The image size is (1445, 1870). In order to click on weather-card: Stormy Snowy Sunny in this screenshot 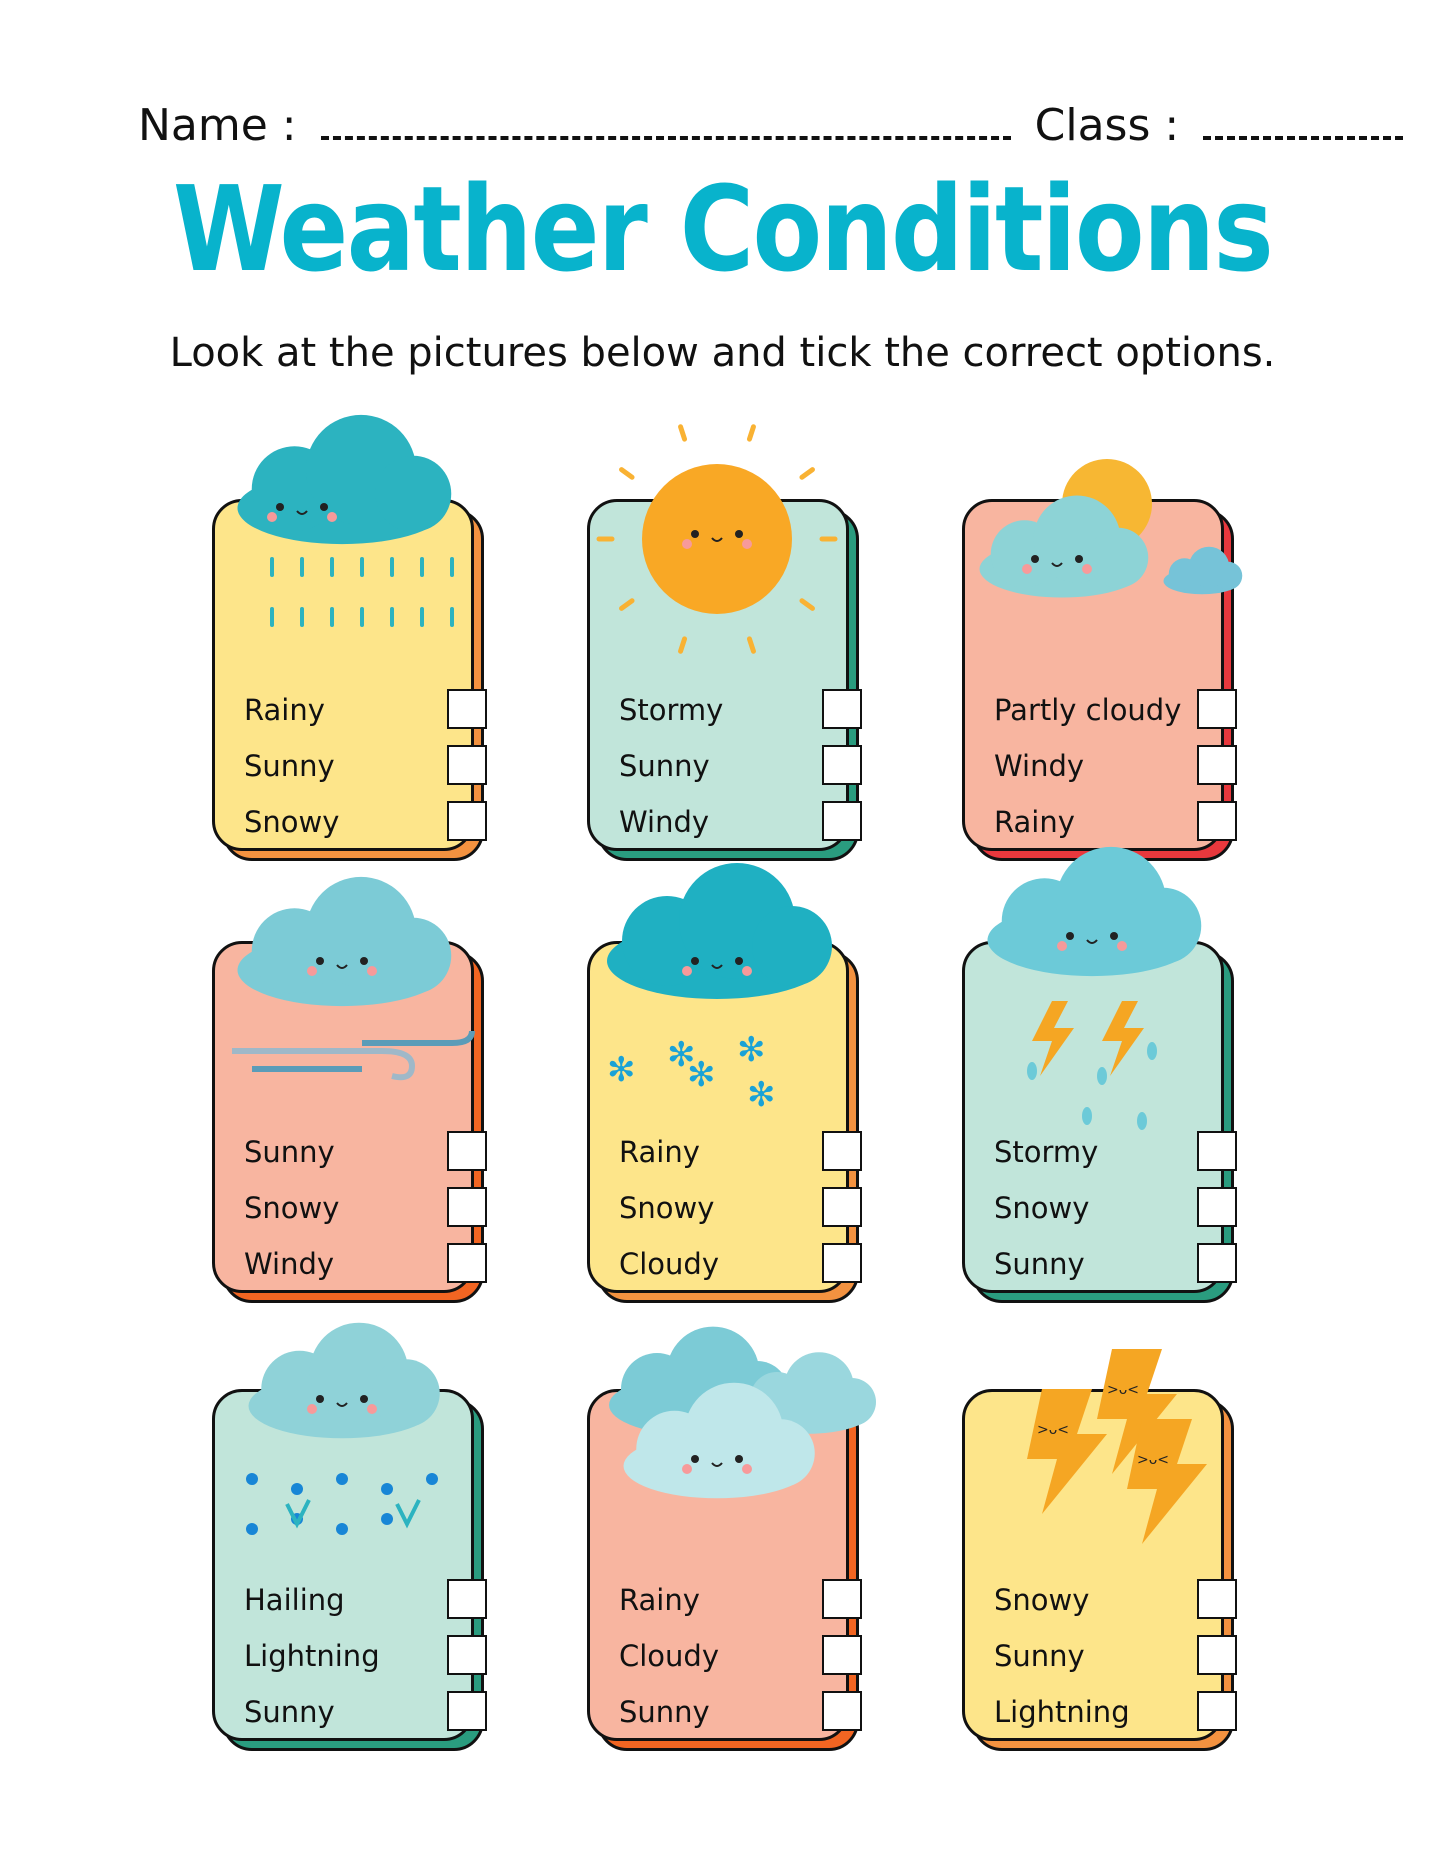, I will do `click(1099, 1074)`.